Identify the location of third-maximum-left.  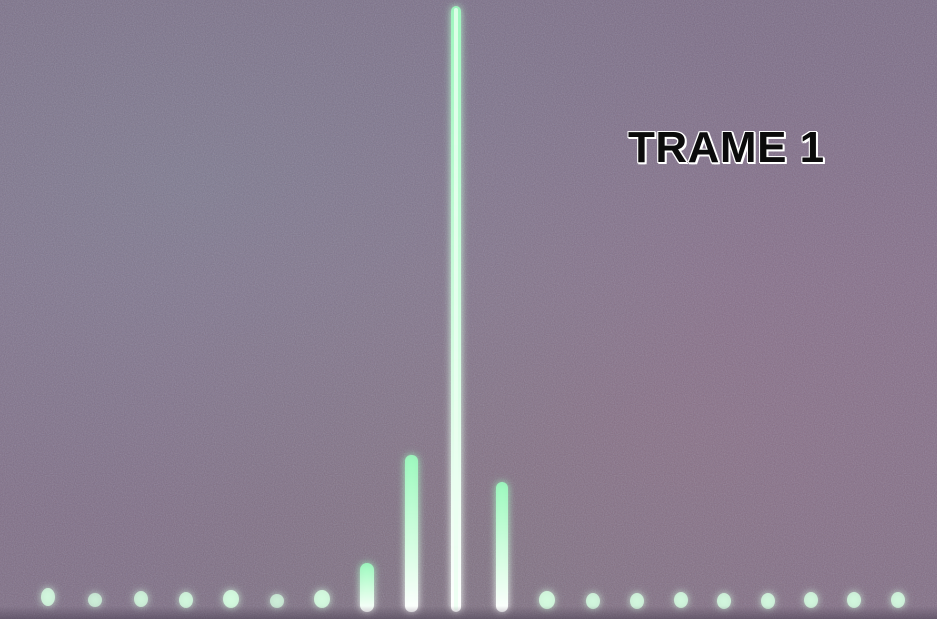
(367, 587).